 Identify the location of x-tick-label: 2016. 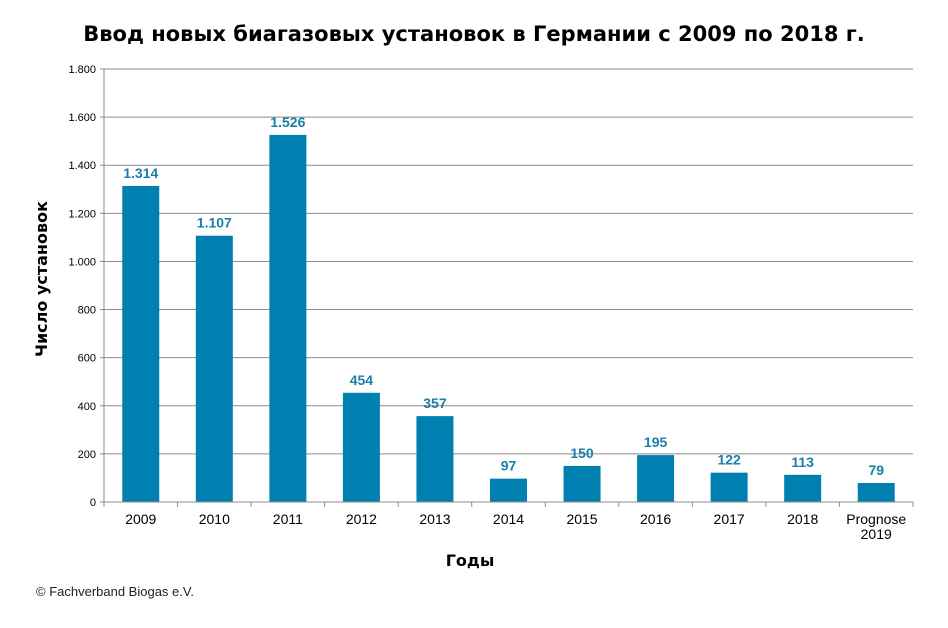
(655, 519).